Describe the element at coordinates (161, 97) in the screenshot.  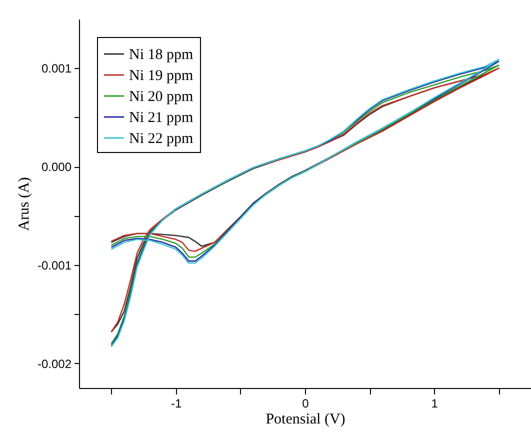
I see `legend-label: Ni 20 ppm` at that location.